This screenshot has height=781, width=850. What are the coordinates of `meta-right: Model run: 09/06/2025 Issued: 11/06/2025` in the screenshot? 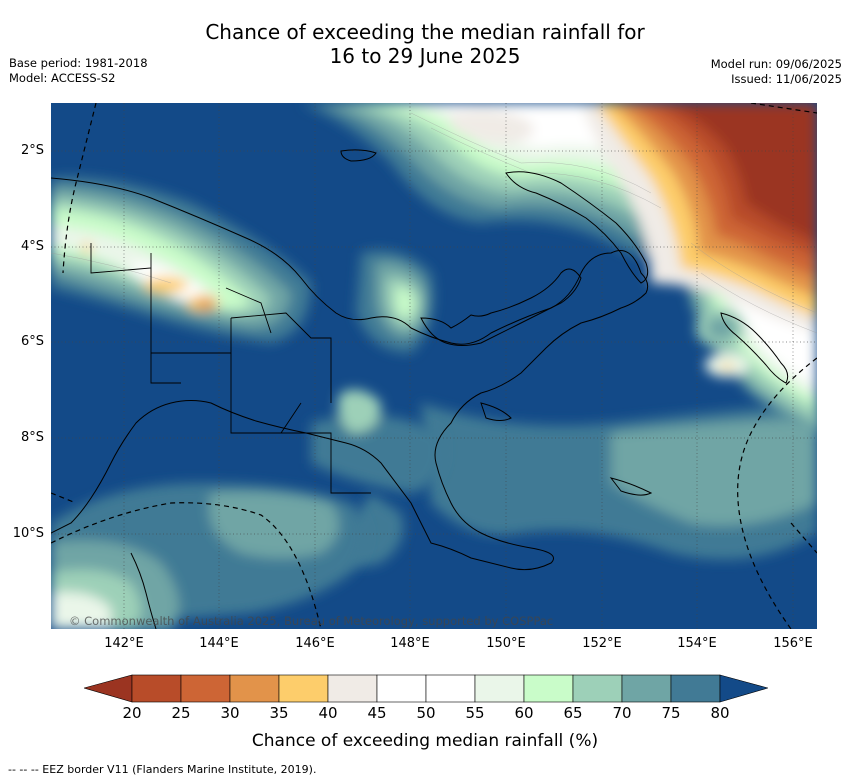 It's located at (776, 72).